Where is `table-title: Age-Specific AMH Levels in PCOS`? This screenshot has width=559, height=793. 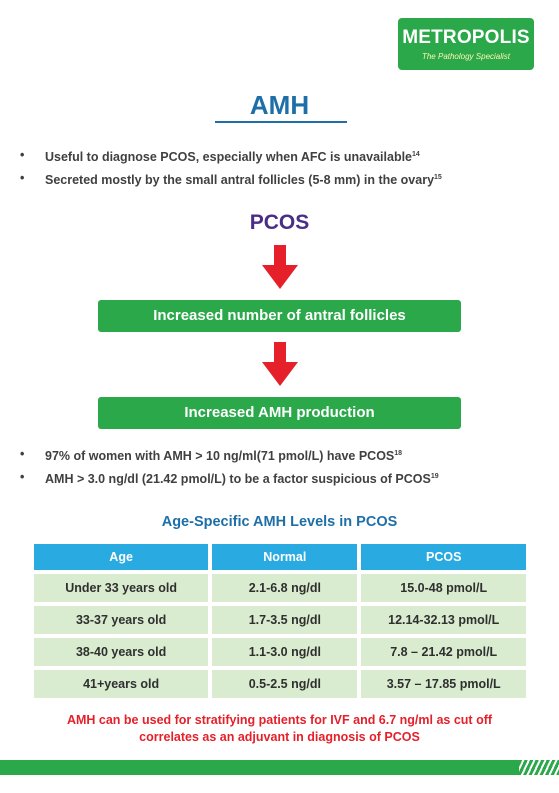
table-title: Age-Specific AMH Levels in PCOS is located at coordinates (279, 522).